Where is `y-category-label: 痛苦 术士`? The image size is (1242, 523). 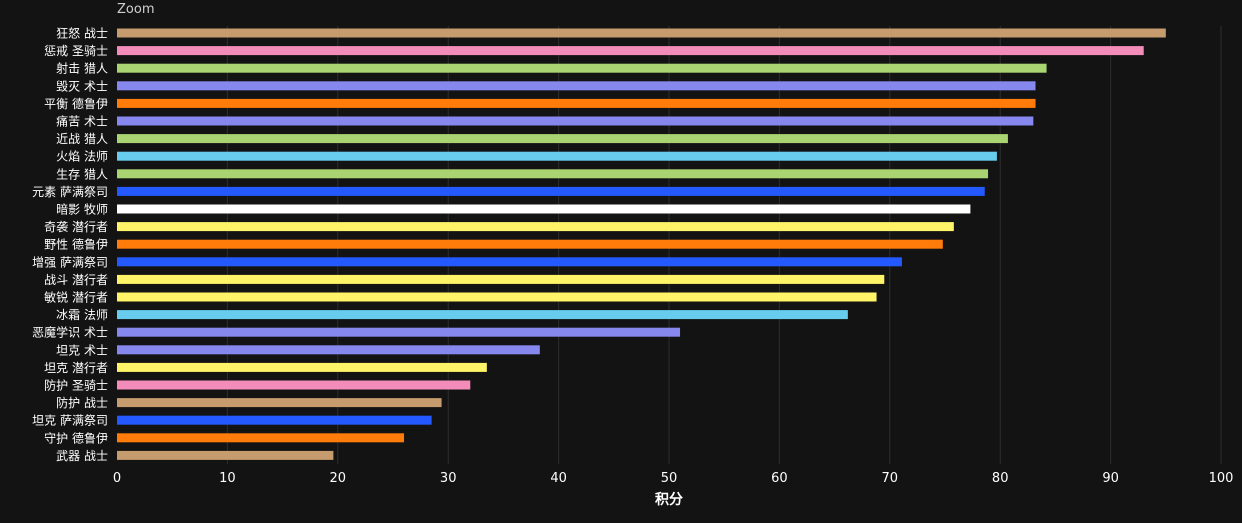
y-category-label: 痛苦 术士 is located at coordinates (82, 121).